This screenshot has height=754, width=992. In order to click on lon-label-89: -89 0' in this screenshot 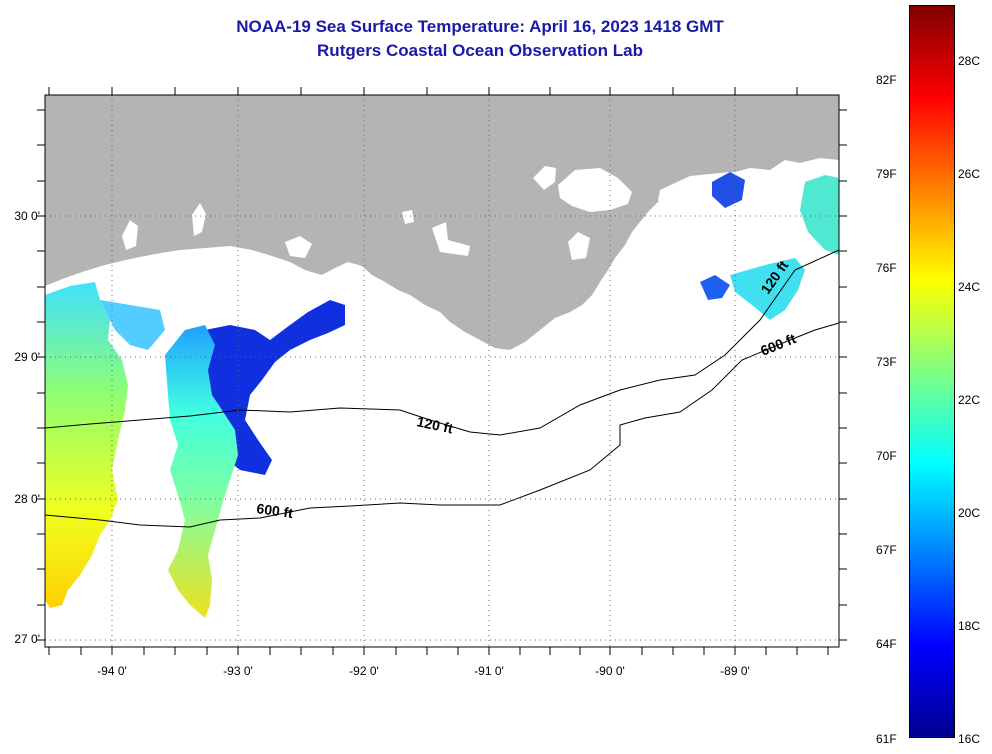, I will do `click(735, 671)`.